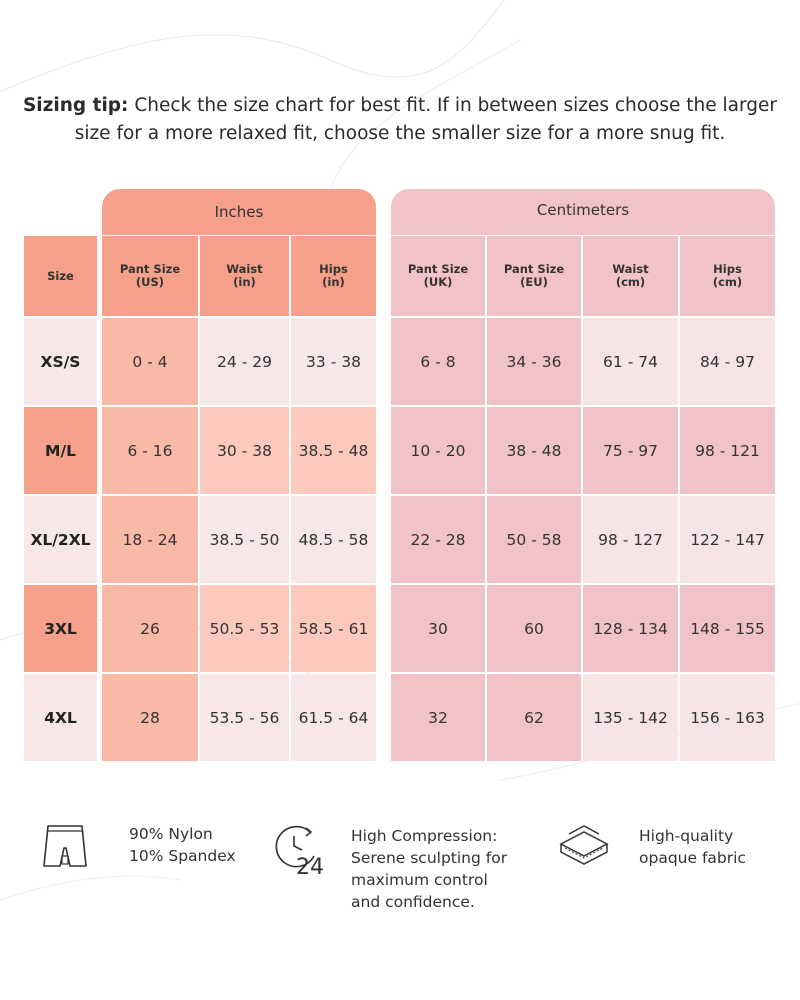  Describe the element at coordinates (239, 212) in the screenshot. I see `inches-group-header: Inches` at that location.